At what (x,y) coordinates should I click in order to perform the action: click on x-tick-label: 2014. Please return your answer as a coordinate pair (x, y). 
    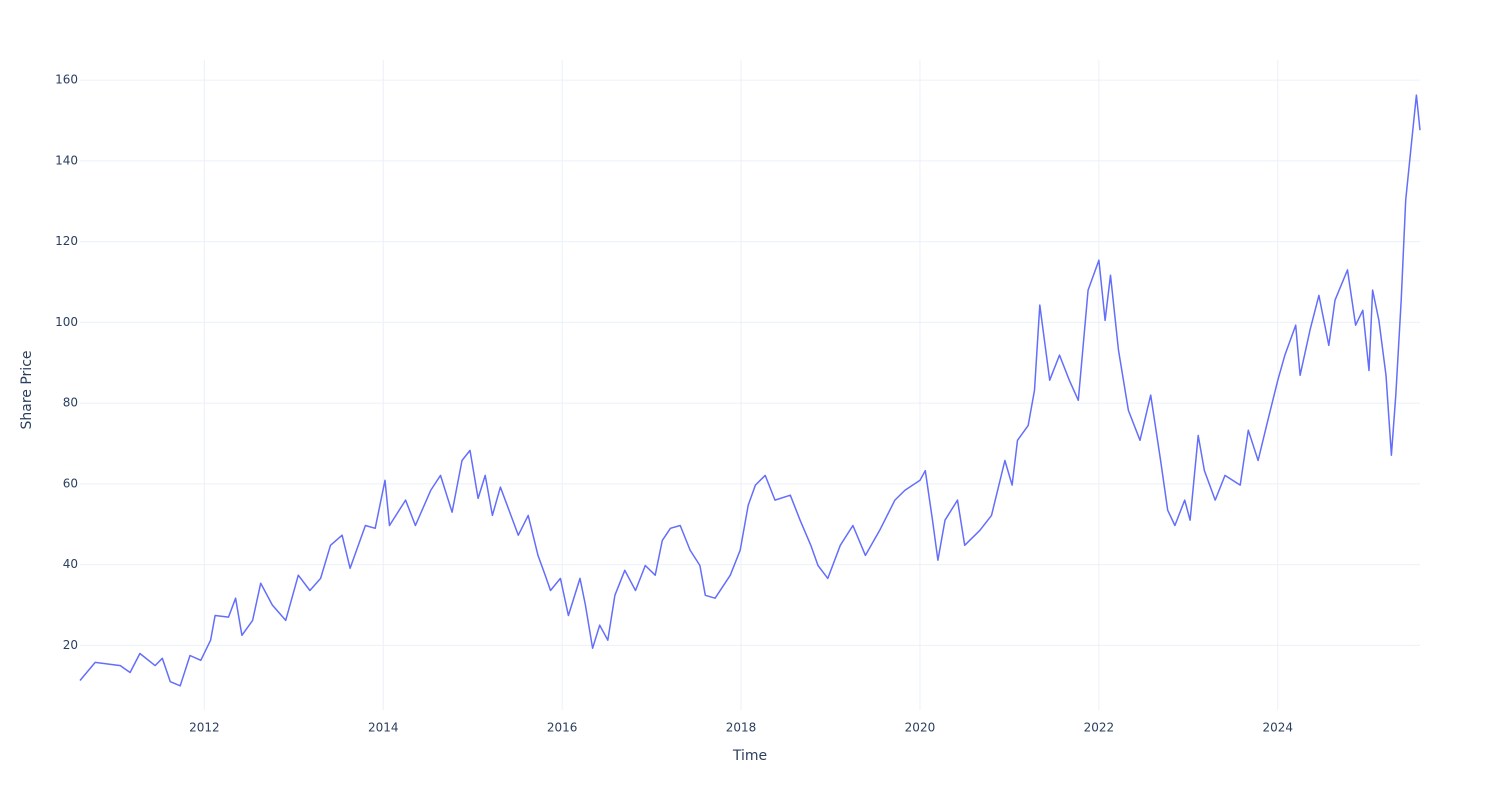
    Looking at the image, I should click on (383, 728).